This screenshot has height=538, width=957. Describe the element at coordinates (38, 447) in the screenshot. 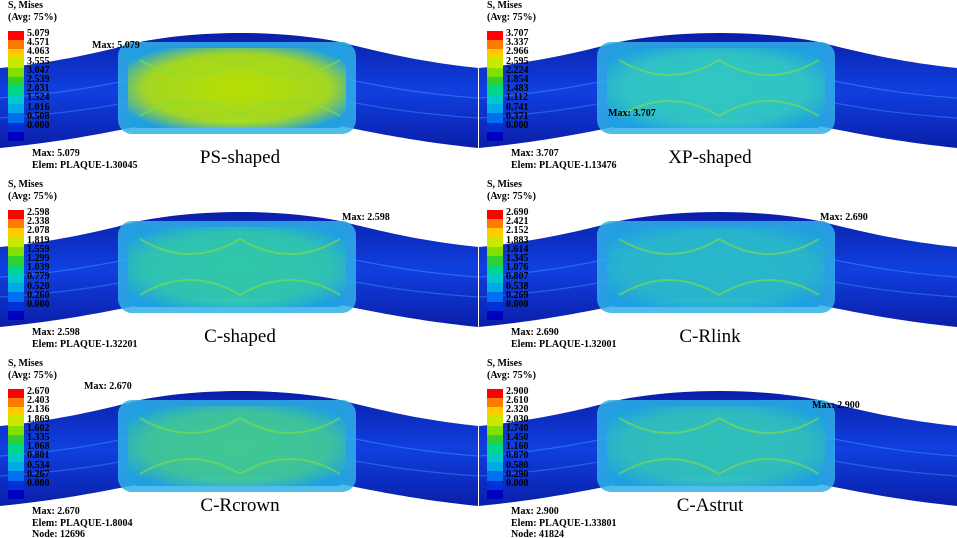

I see `legend-tick-label: 1.068` at that location.